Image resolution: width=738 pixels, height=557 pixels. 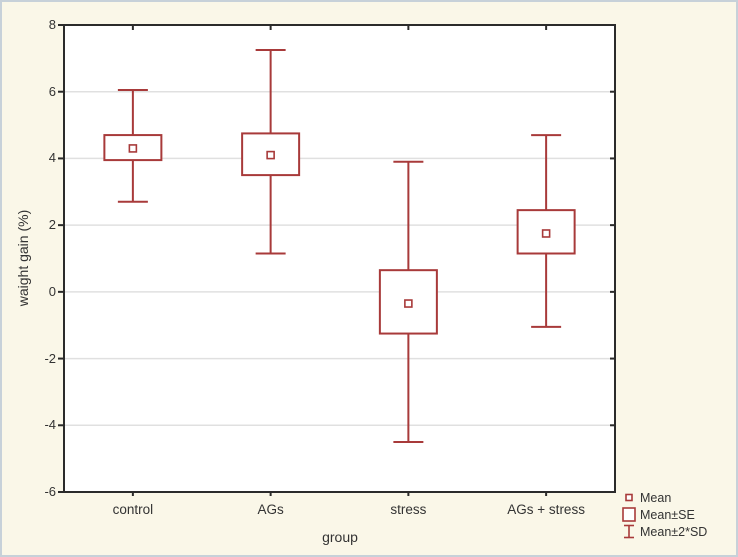 What do you see at coordinates (340, 537) in the screenshot?
I see `x-axis-title: group` at bounding box center [340, 537].